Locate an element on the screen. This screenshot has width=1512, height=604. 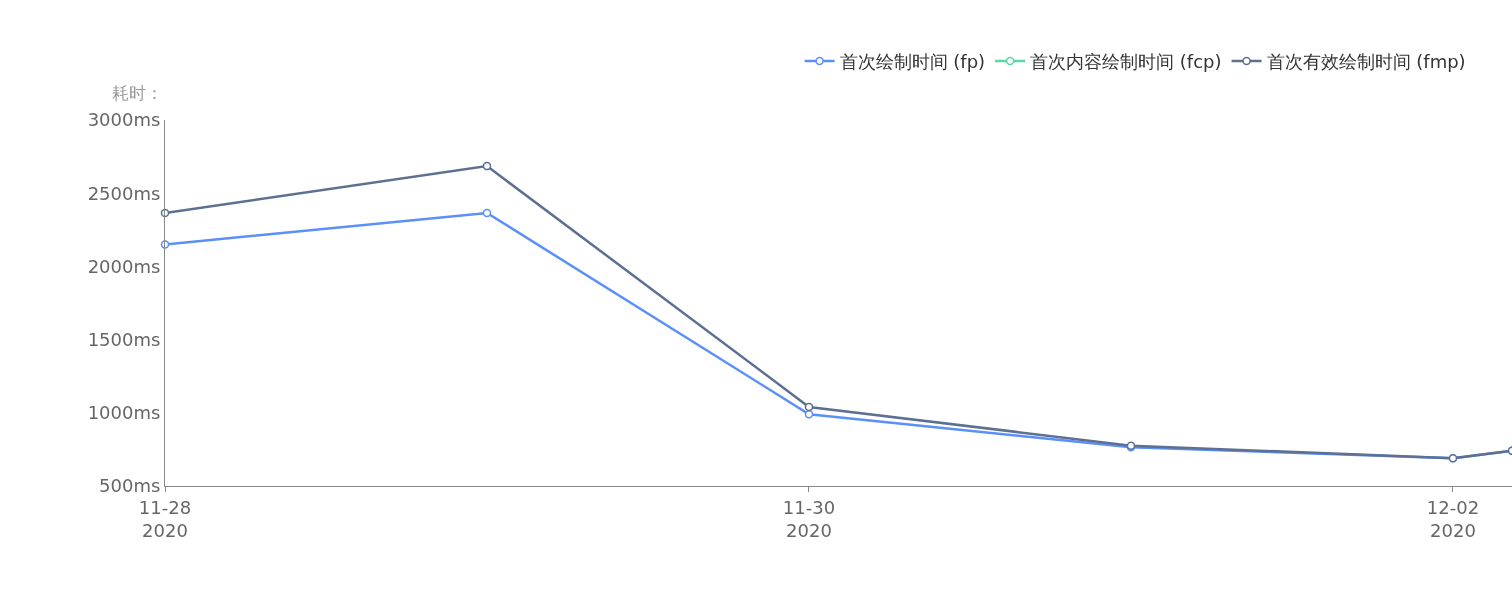
y-tick-label: 1000ms is located at coordinates (124, 413).